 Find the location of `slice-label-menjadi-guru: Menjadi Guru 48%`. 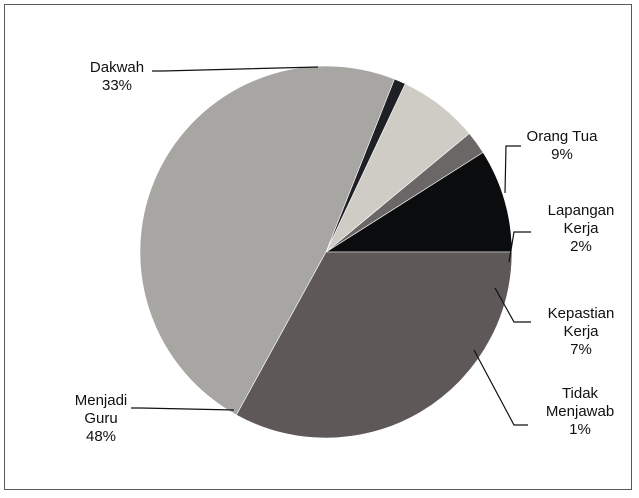

slice-label-menjadi-guru: Menjadi Guru 48% is located at coordinates (101, 418).